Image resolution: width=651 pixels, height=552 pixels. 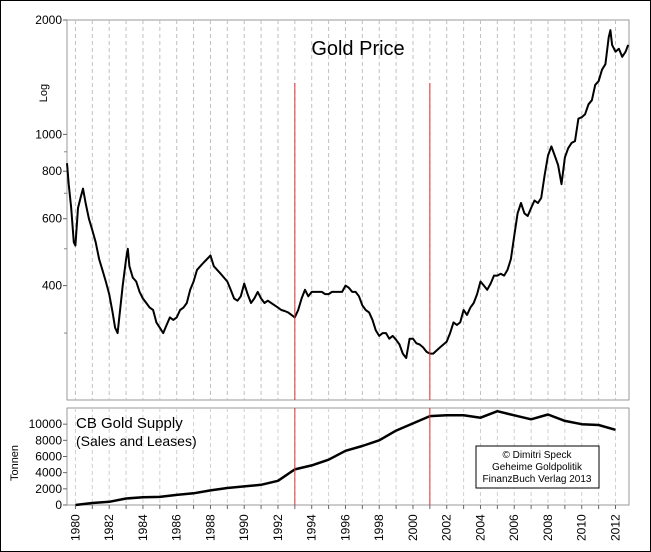 I want to click on price-y-tick-label: 400, so click(x=52, y=286).